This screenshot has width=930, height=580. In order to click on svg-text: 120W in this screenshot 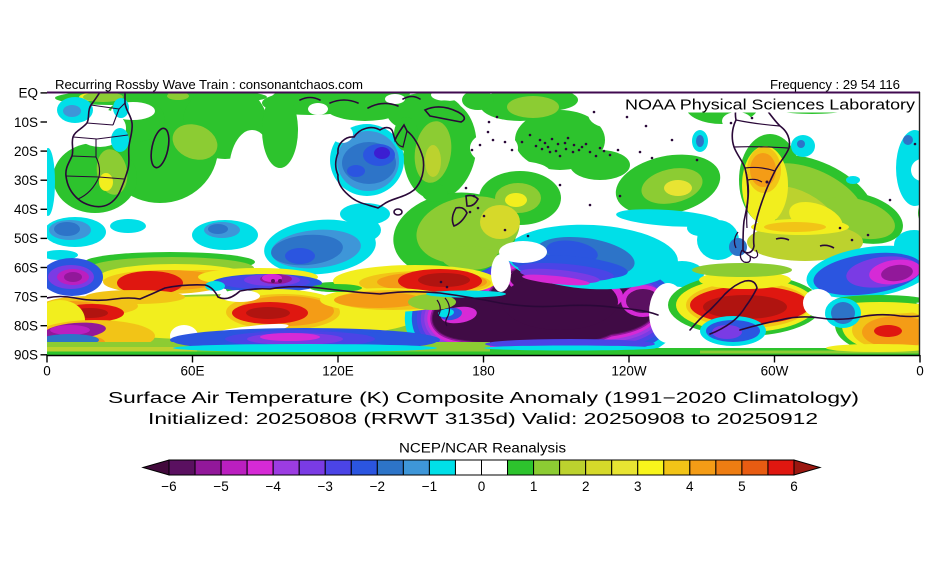, I will do `click(629, 371)`.